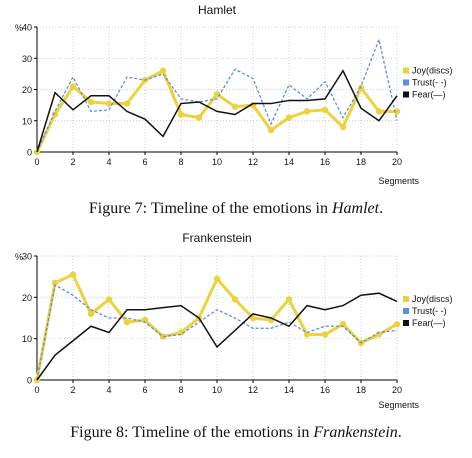  I want to click on caption-title: Hamlet, so click(356, 208).